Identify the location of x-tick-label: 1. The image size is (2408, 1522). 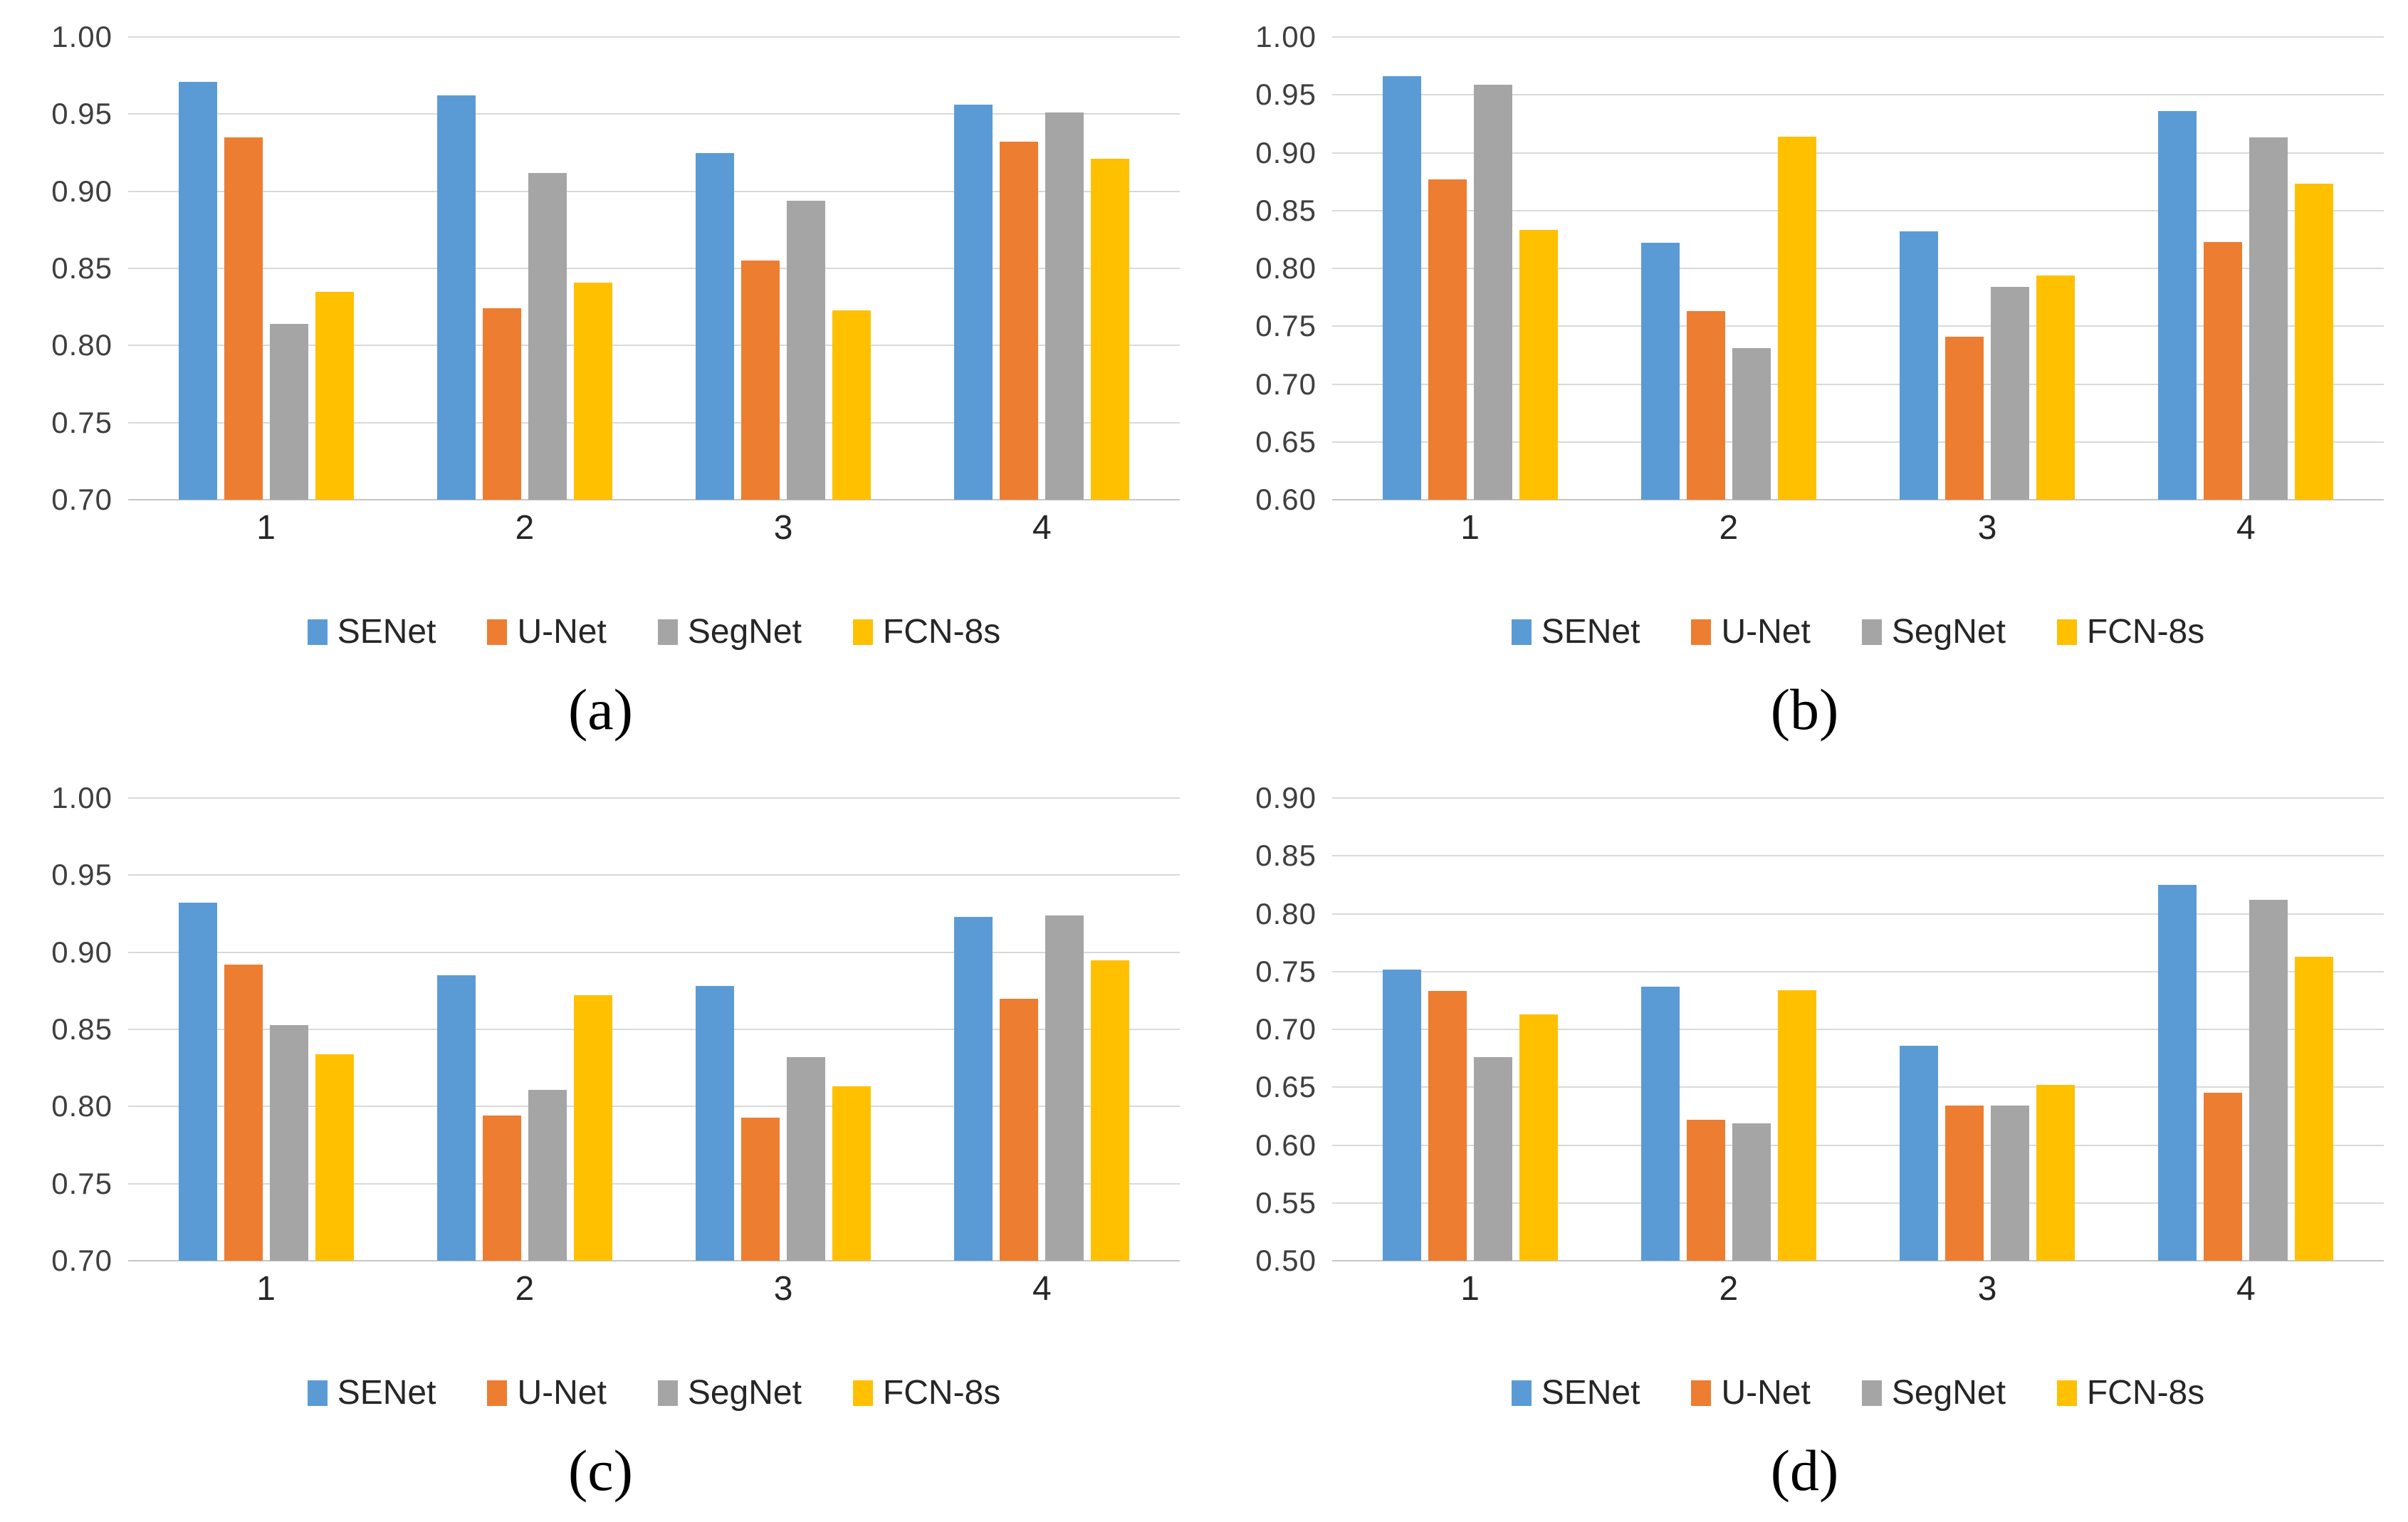
(1470, 528).